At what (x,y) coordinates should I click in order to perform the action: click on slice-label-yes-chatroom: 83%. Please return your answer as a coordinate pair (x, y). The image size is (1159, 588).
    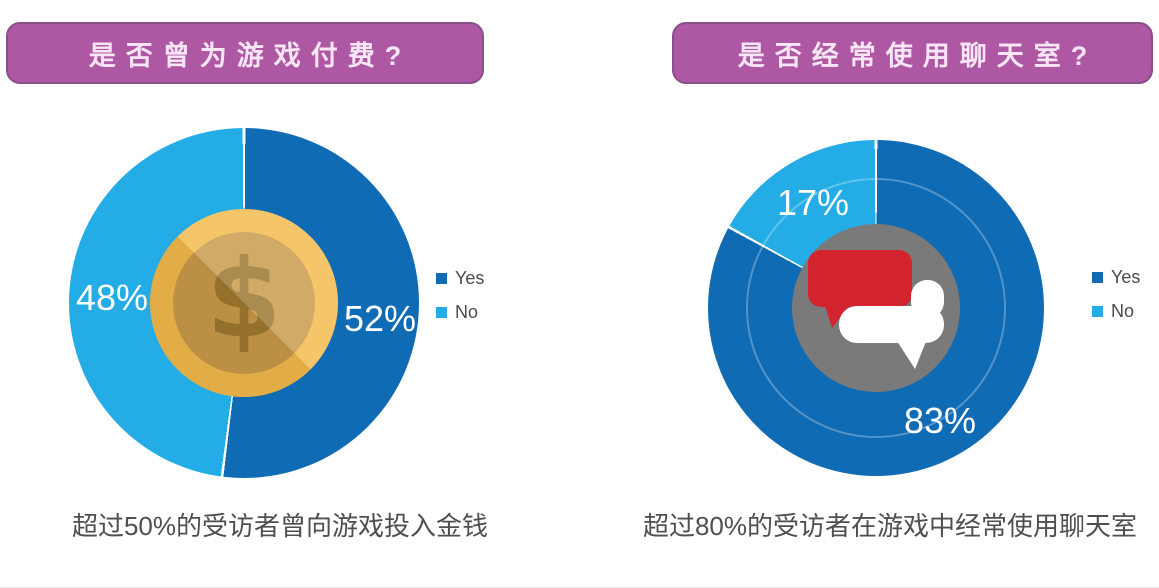
    Looking at the image, I should click on (940, 420).